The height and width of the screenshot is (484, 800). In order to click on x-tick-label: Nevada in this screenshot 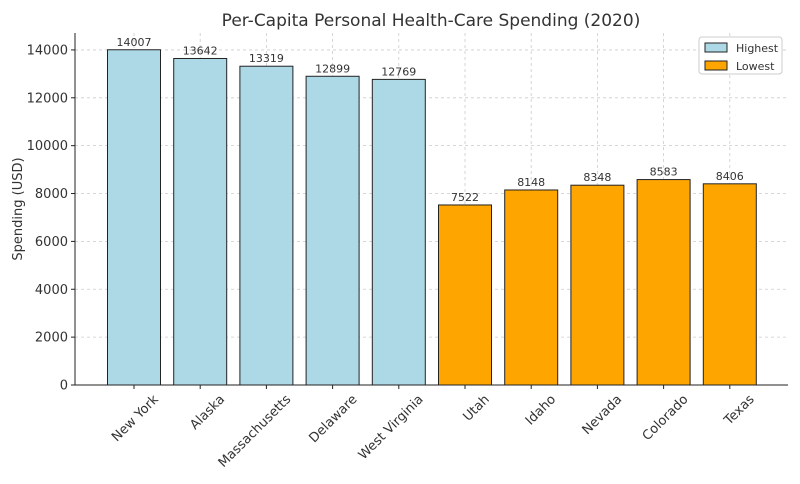, I will do `click(603, 415)`.